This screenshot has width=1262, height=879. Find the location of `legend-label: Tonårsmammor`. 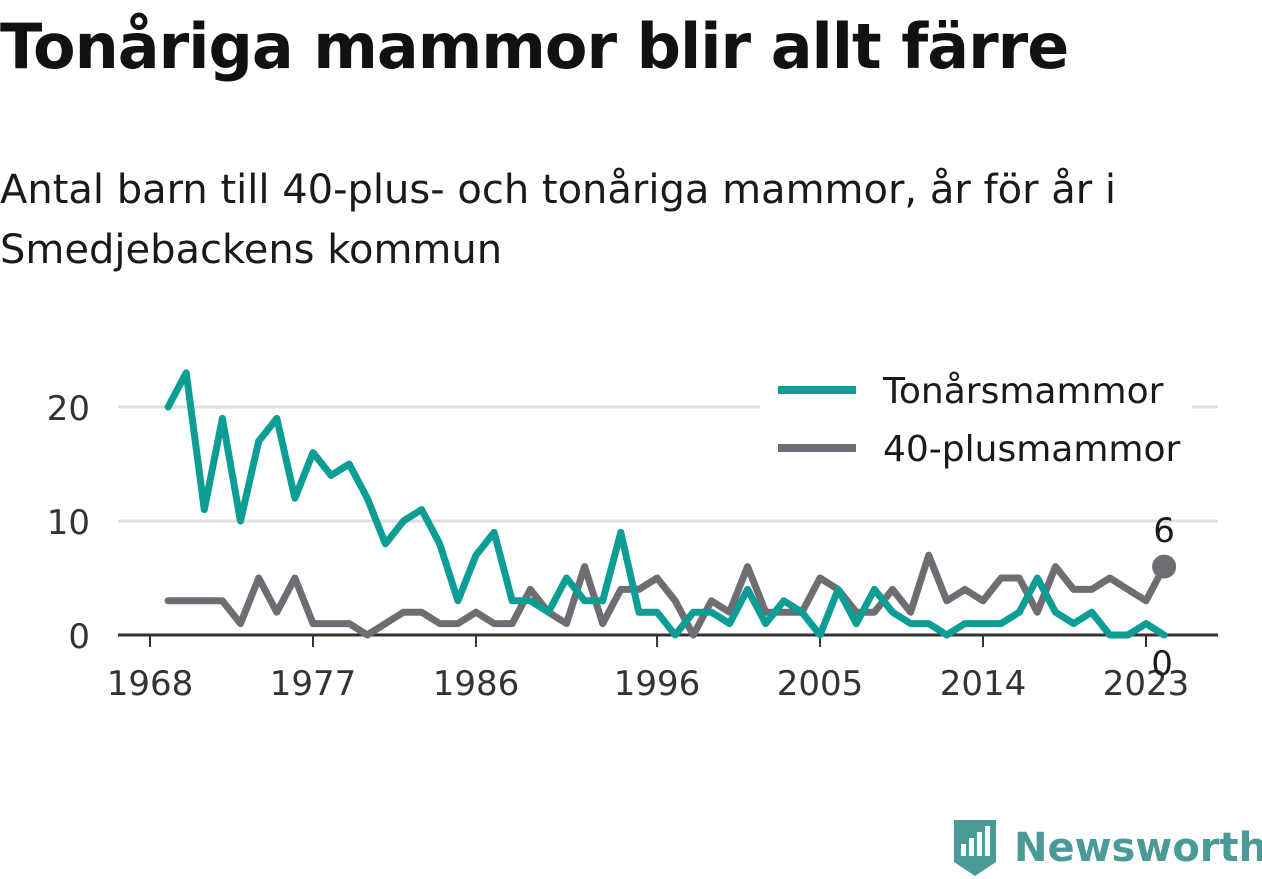

legend-label: Tonårsmammor is located at coordinates (1023, 391).